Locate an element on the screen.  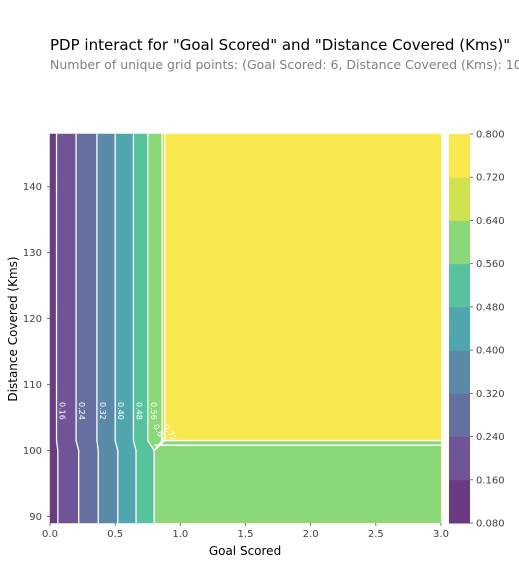
colorbar-tick-label: 0.080 is located at coordinates (490, 524).